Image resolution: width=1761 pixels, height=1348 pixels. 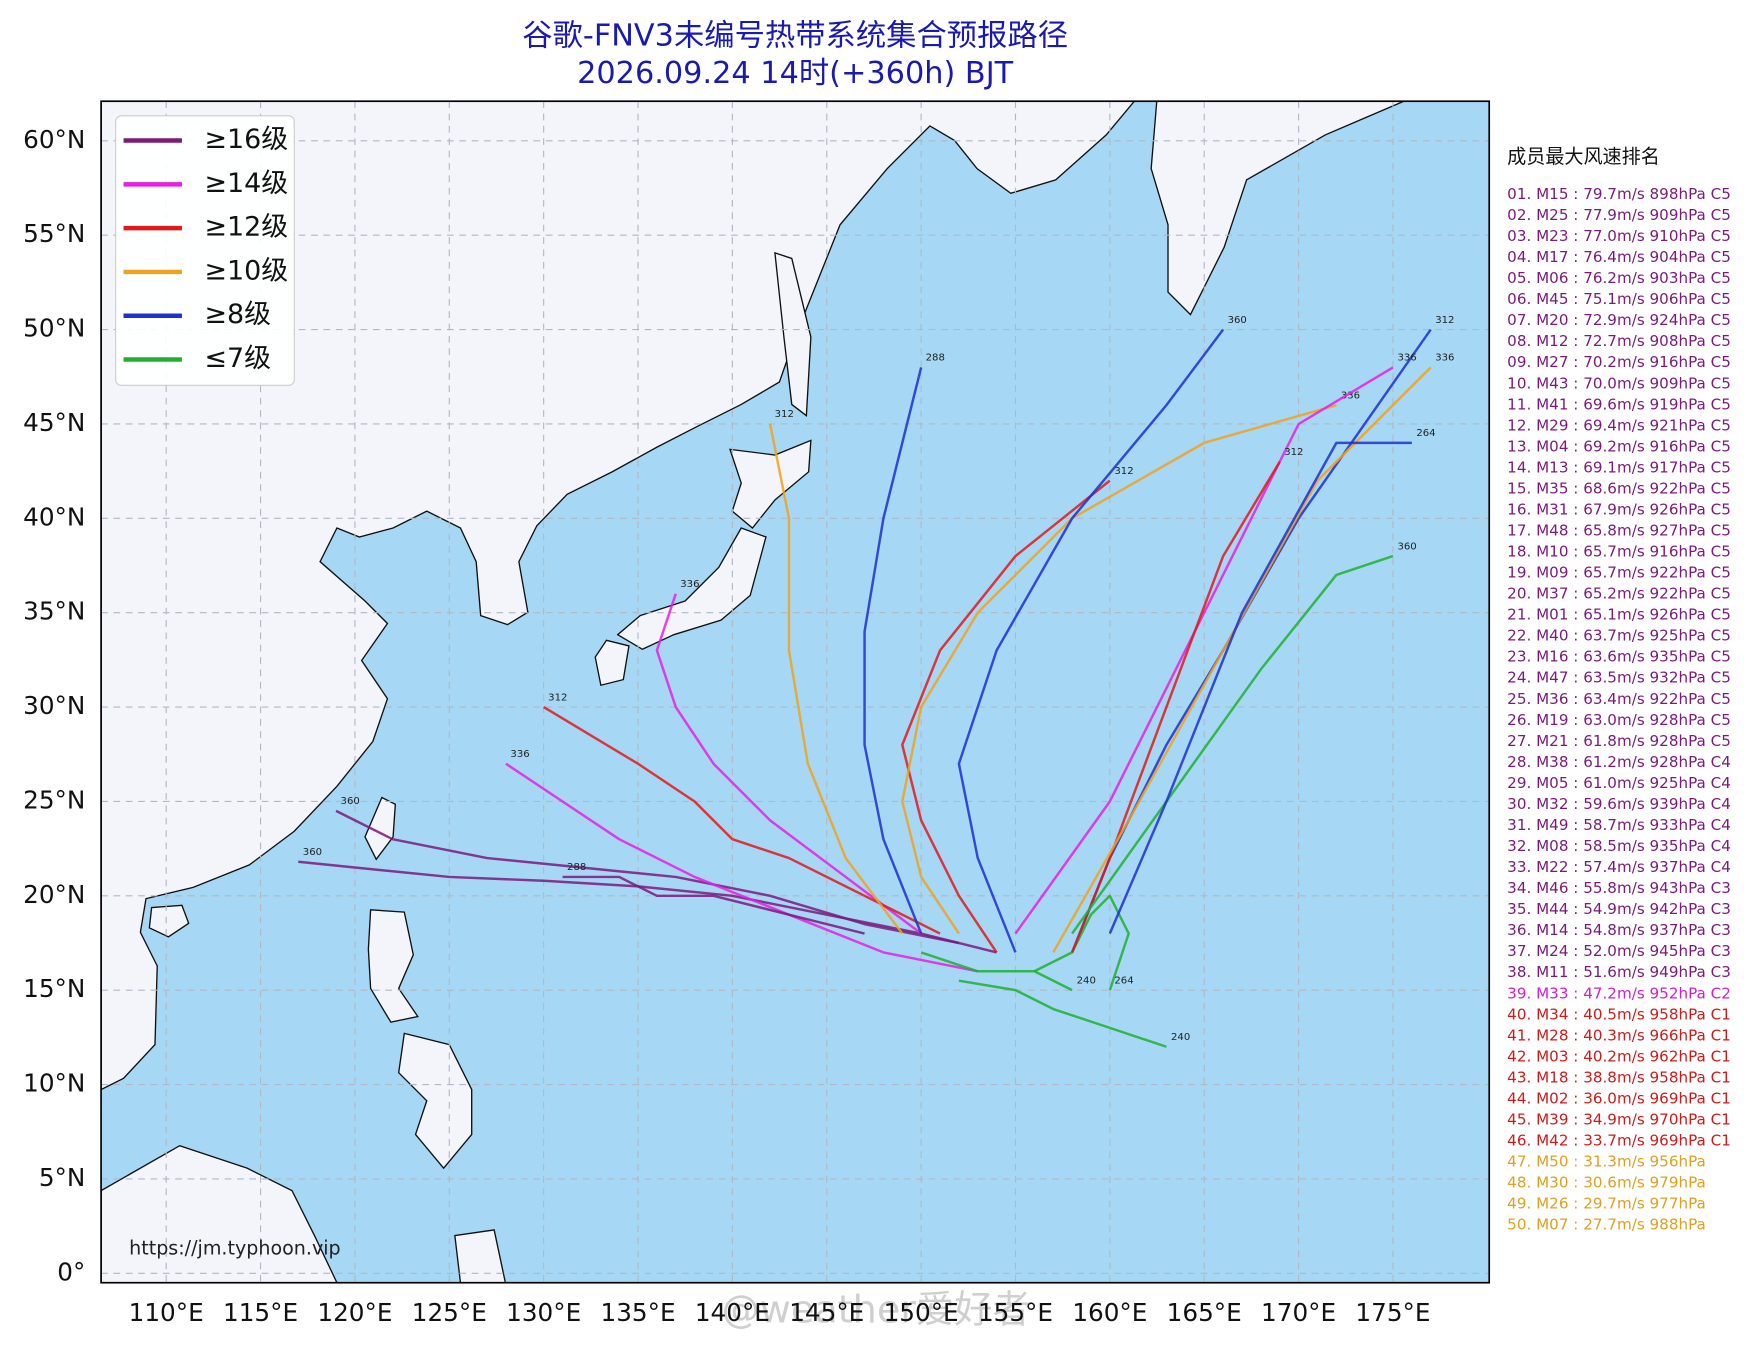 What do you see at coordinates (54, 516) in the screenshot?
I see `y-tick-label: 40°N` at bounding box center [54, 516].